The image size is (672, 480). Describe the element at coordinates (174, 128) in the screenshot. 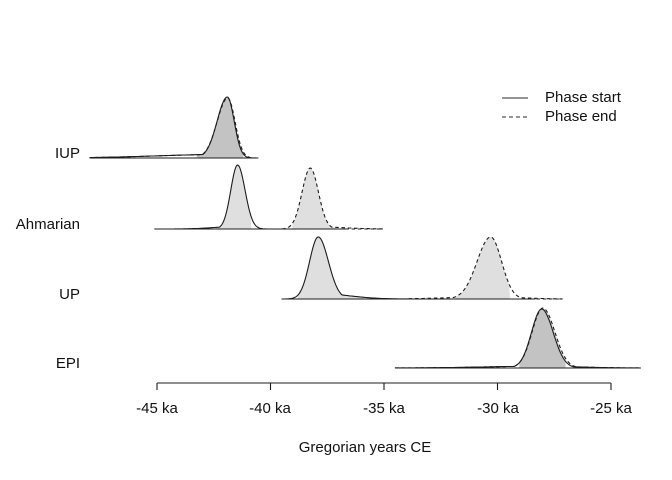

I see `iup-phase-end-curve` at that location.